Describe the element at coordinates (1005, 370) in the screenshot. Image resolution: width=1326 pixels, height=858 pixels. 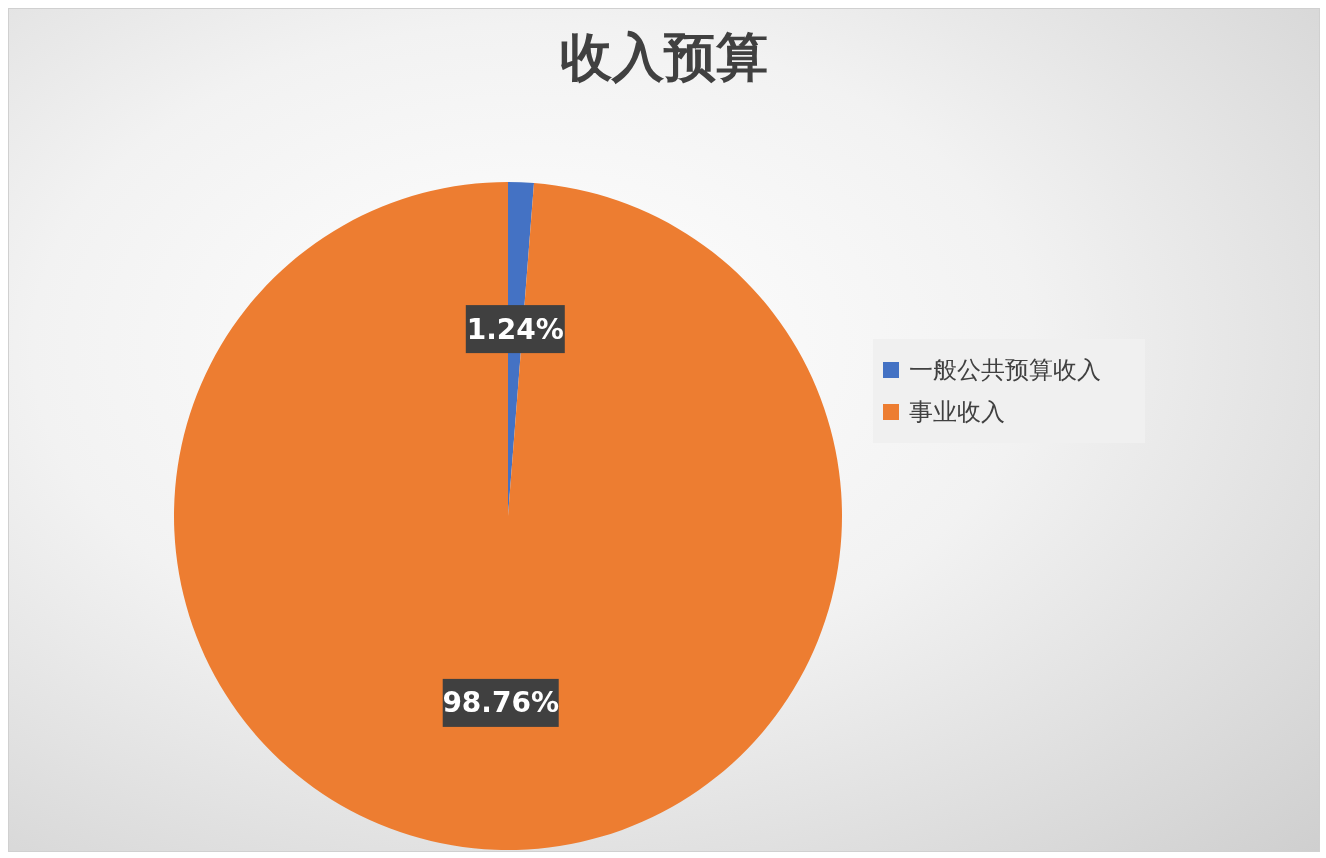
I see `legend-label: 一般公共预算收入` at that location.